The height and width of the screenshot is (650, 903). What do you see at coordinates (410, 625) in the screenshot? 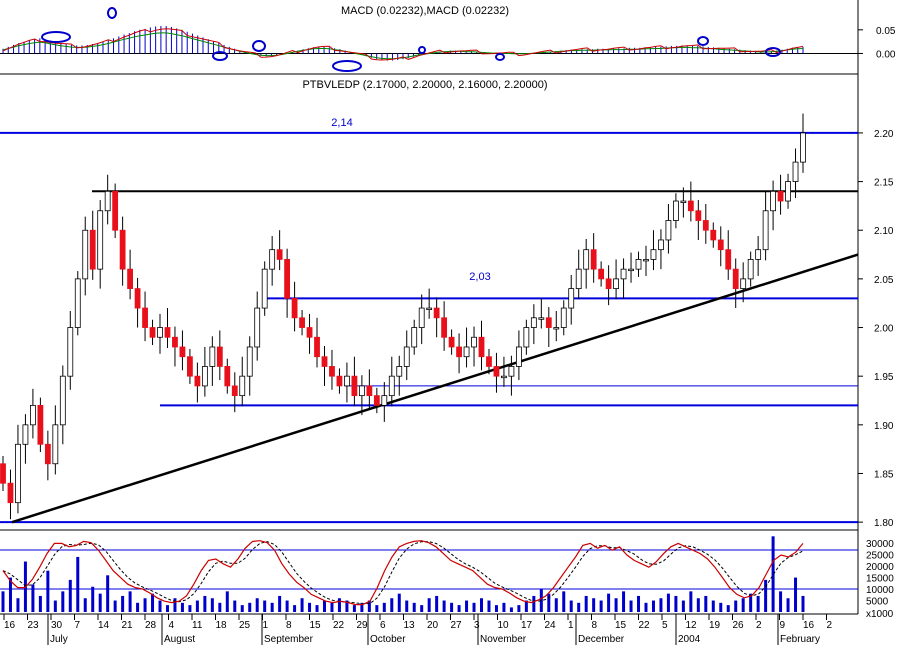
I see `day-tick-label: 13` at bounding box center [410, 625].